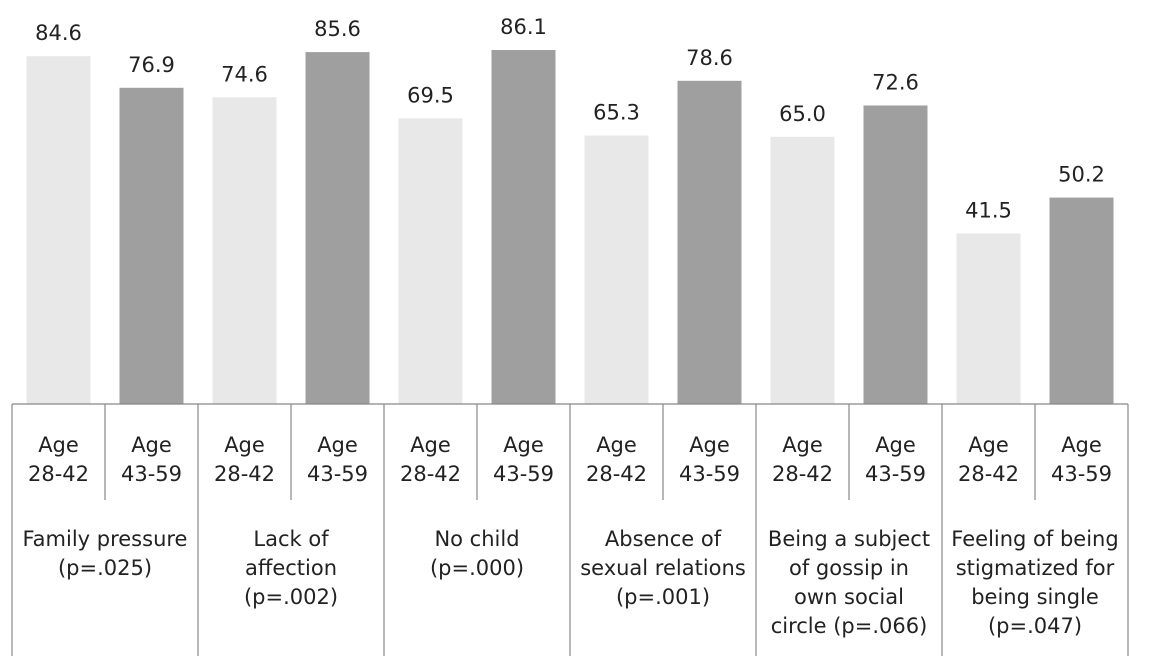 The width and height of the screenshot is (1168, 664). Describe the element at coordinates (477, 568) in the screenshot. I see `category-label: (p=.000)` at that location.